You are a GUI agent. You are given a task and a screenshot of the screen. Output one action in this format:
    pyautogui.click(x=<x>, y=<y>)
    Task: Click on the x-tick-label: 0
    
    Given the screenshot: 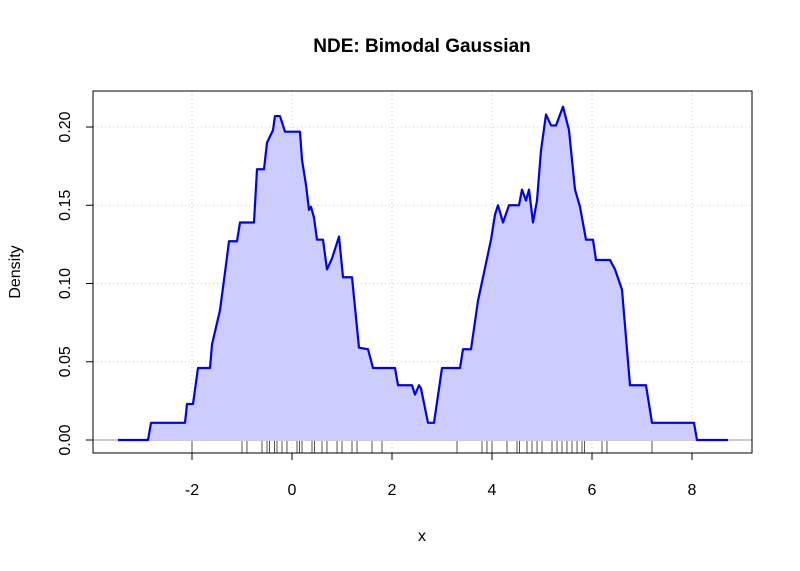 What is the action you would take?
    pyautogui.click(x=292, y=490)
    